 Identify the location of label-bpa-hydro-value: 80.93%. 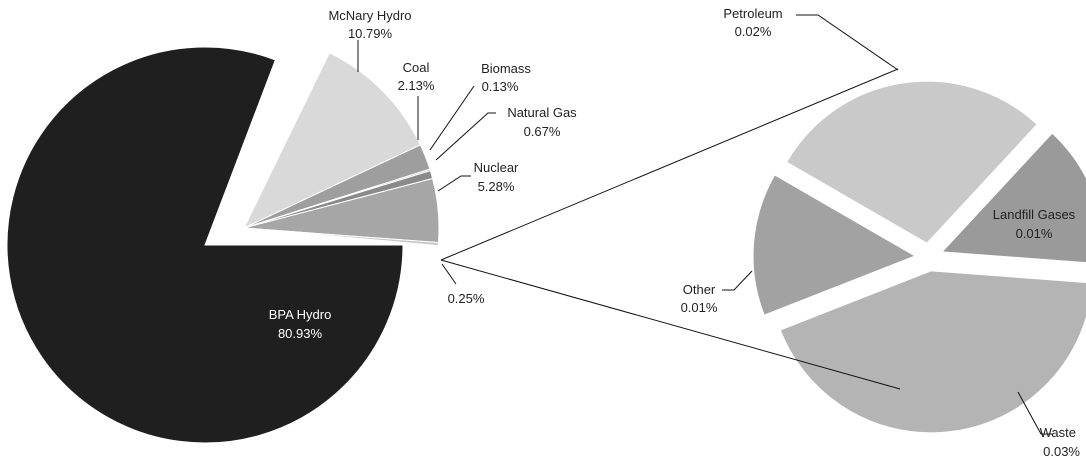
(300, 333).